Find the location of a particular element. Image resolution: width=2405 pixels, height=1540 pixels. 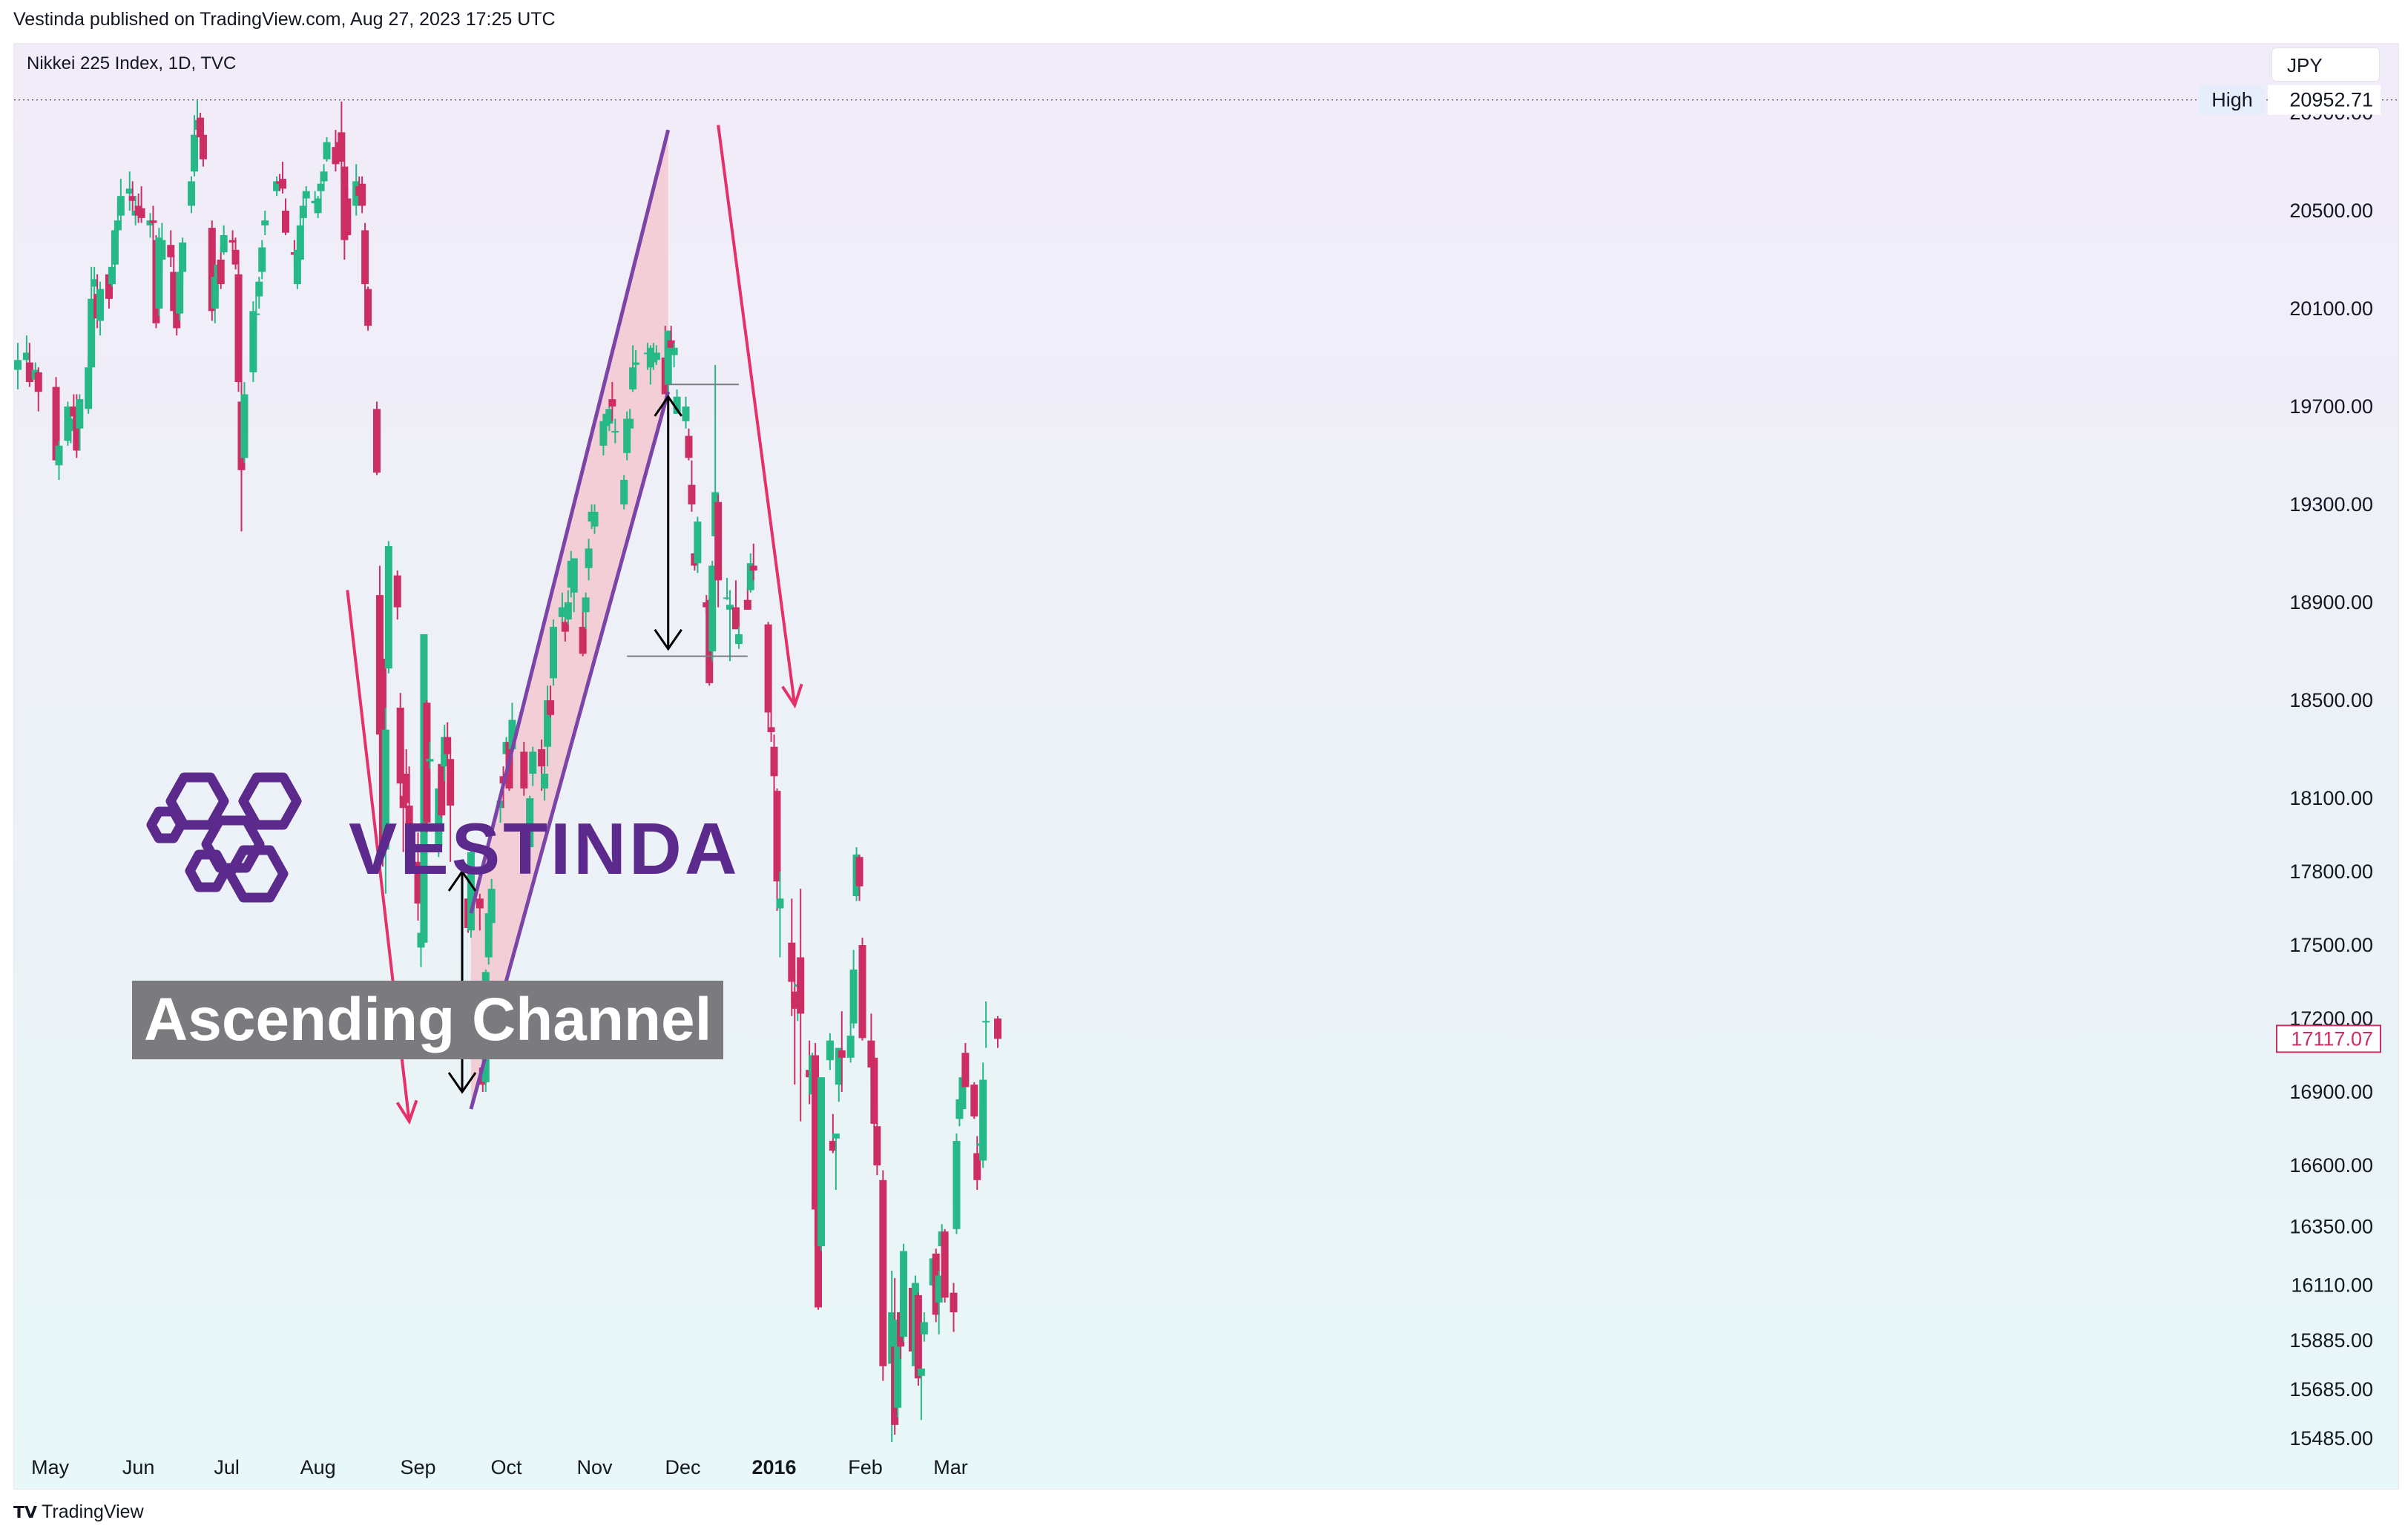

trend-arrow-shaft is located at coordinates (757, 415).